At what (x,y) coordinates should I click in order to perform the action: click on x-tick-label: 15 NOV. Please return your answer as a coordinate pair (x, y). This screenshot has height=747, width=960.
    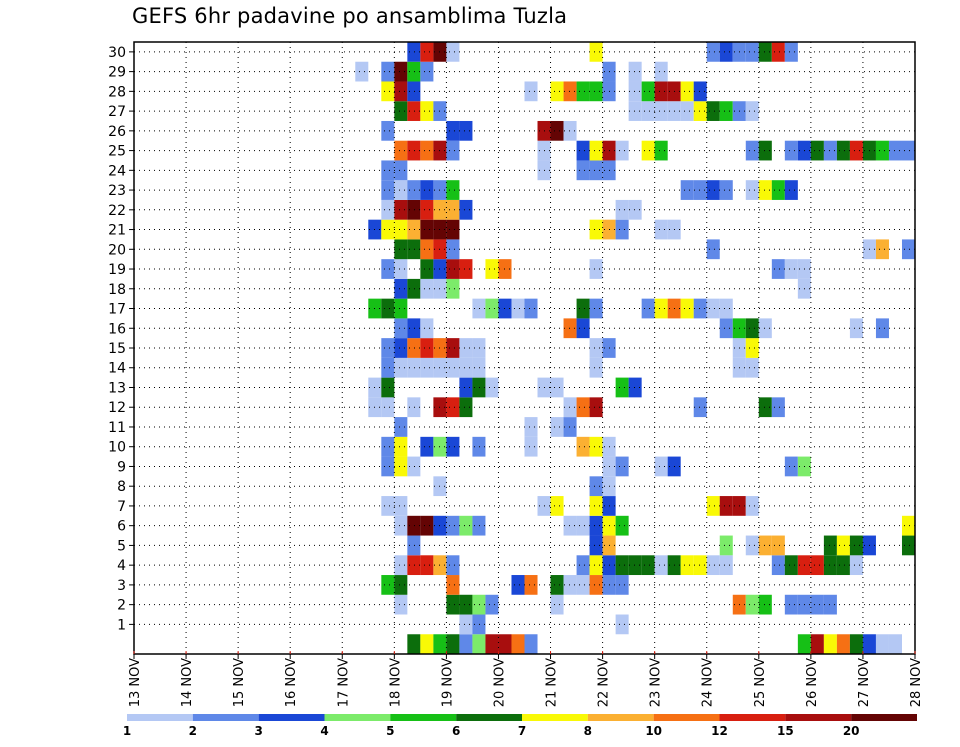
    Looking at the image, I should click on (239, 682).